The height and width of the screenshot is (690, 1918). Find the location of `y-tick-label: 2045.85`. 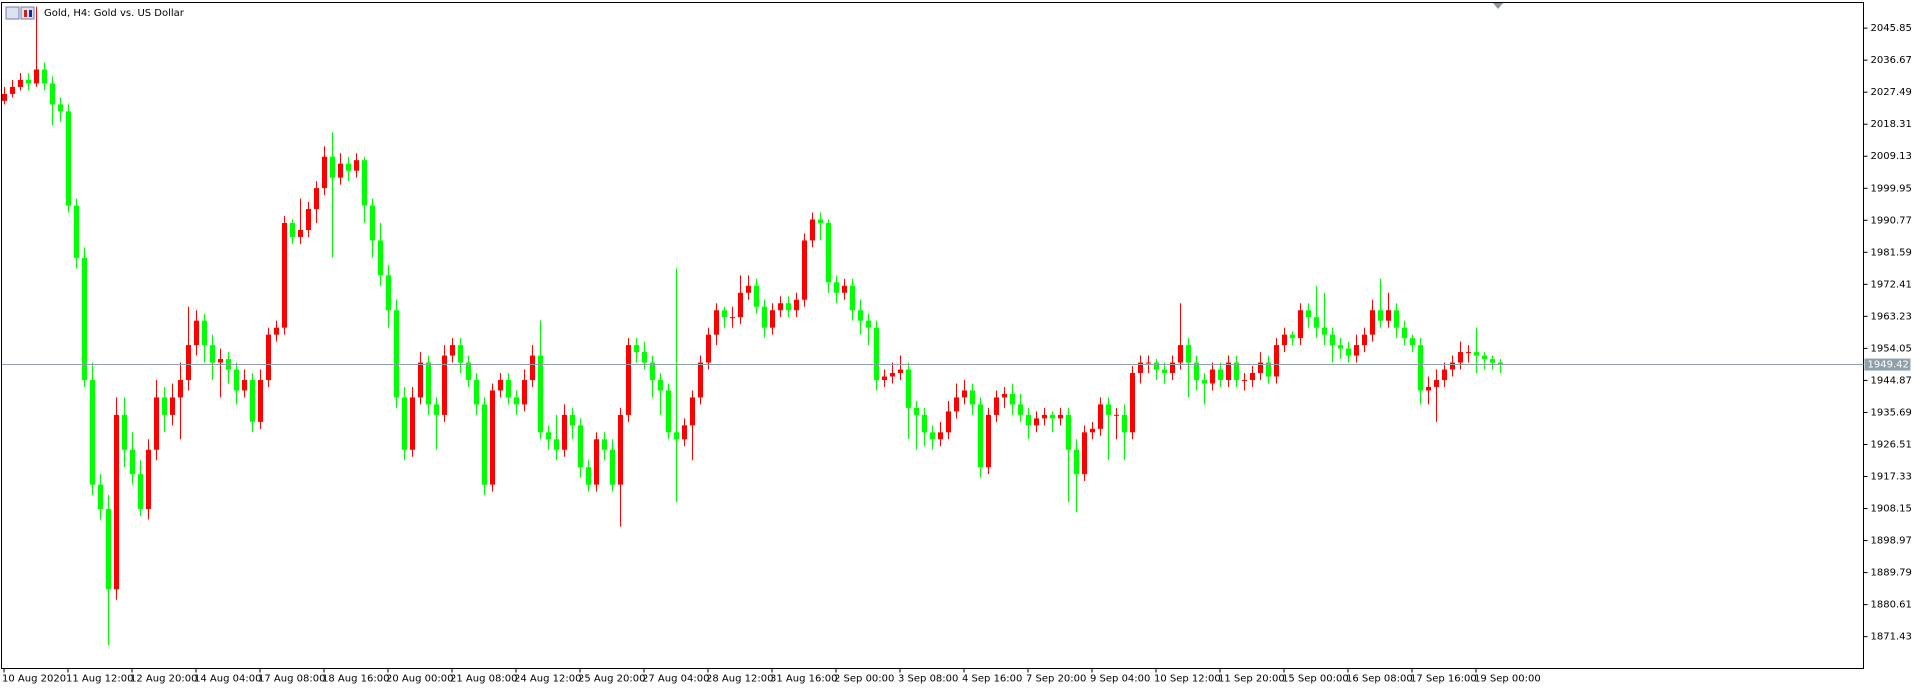

y-tick-label: 2045.85 is located at coordinates (1891, 28).